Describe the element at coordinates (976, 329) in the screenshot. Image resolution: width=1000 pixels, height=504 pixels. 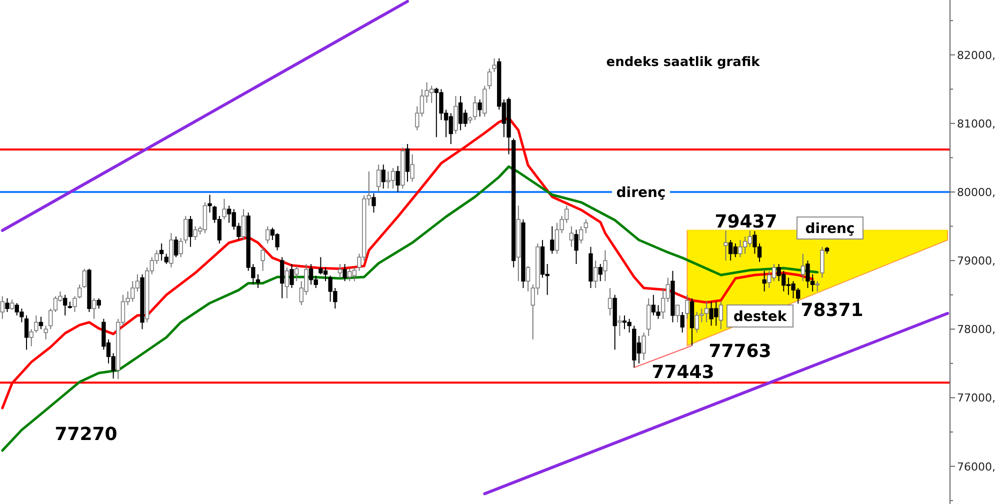
I see `y-tick-label: 78000,` at that location.